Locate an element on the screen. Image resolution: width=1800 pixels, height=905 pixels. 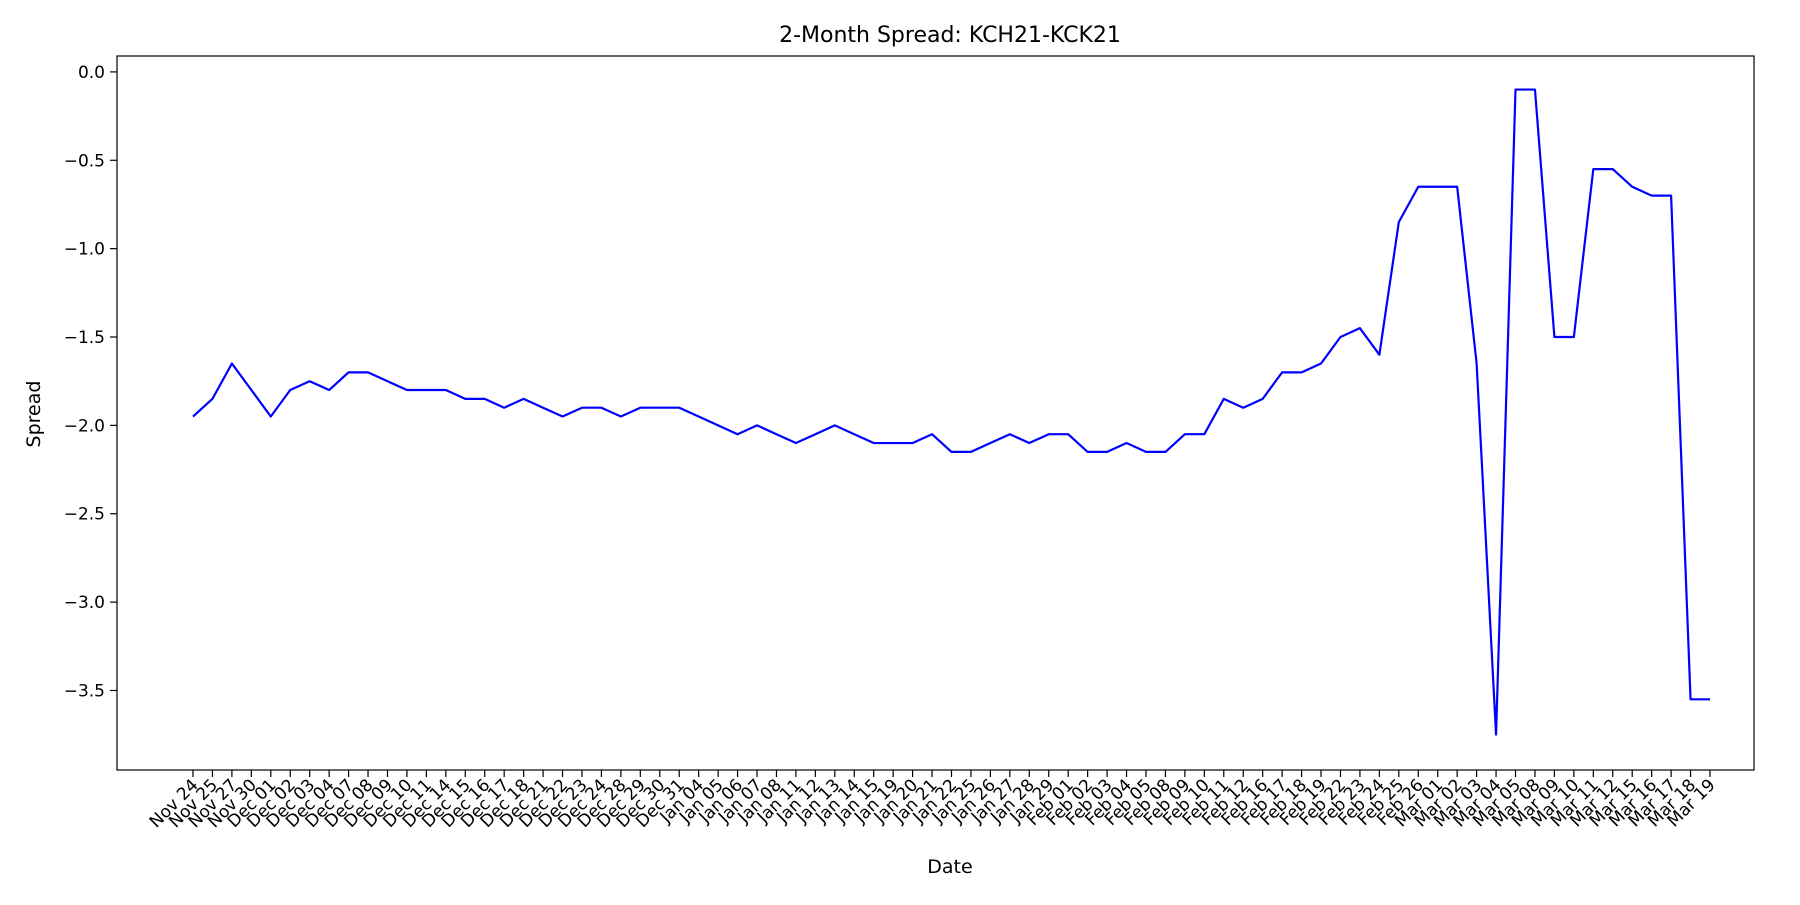
y-tick-label: −1.5 is located at coordinates (84, 338).